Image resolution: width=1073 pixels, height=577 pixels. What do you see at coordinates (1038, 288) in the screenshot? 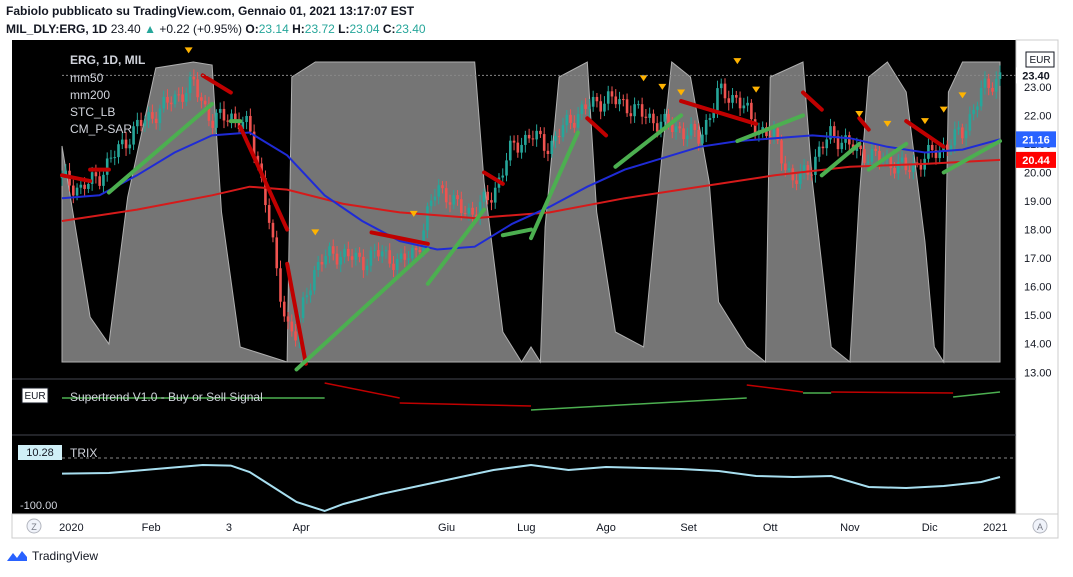
I see `y-tick-label: 16.00` at bounding box center [1038, 288].